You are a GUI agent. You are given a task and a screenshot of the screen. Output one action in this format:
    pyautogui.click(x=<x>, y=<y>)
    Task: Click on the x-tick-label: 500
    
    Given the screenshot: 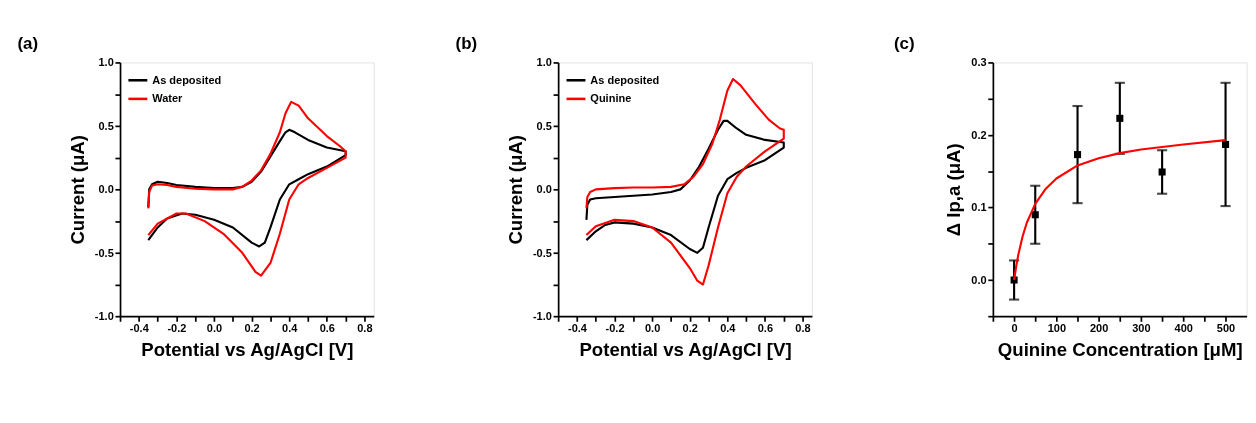 What is the action you would take?
    pyautogui.click(x=1226, y=327)
    